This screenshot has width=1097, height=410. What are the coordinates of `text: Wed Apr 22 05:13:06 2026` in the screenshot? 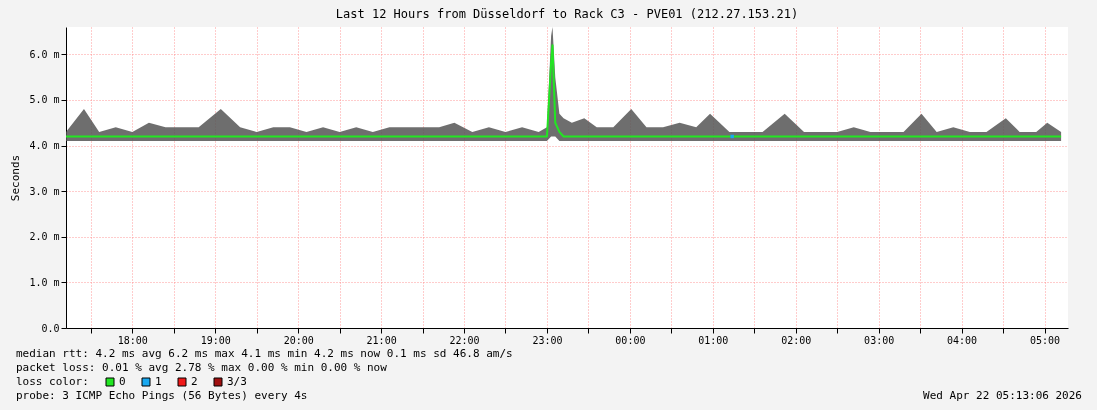 It's located at (1002, 395).